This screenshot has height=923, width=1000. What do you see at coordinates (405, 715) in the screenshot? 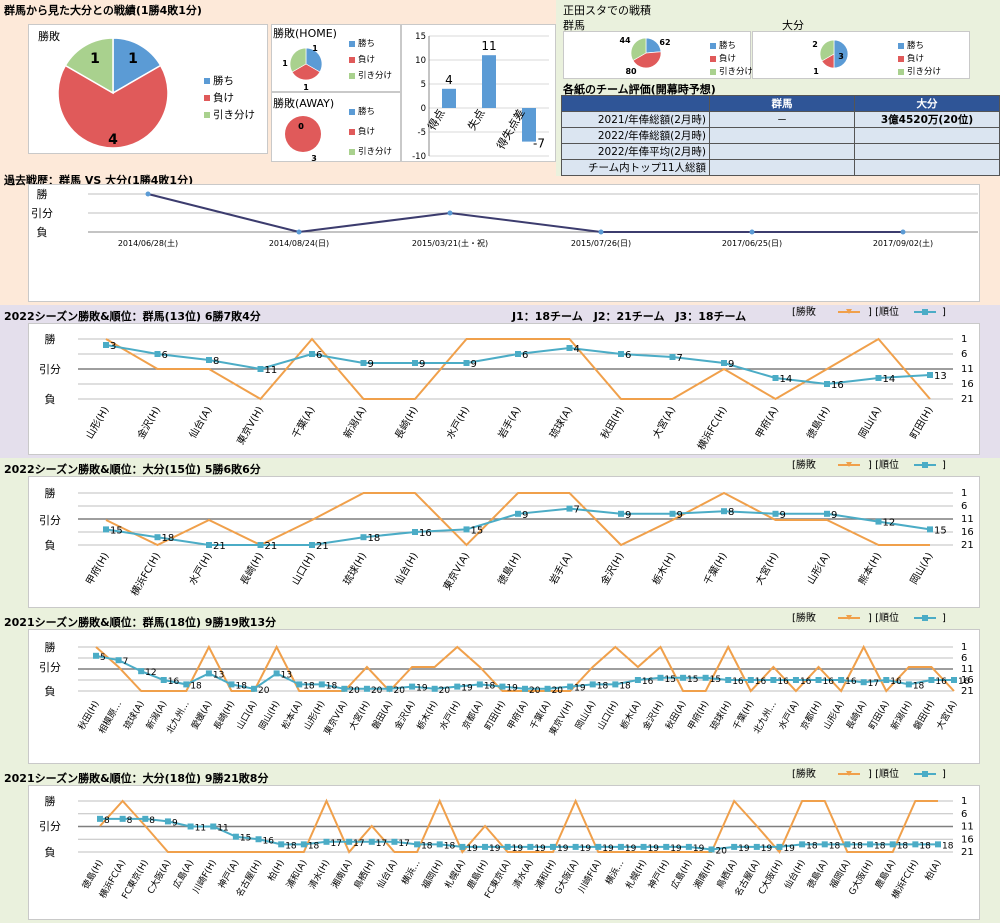
I see `x-tick-label: 金沢(A)` at bounding box center [405, 715].